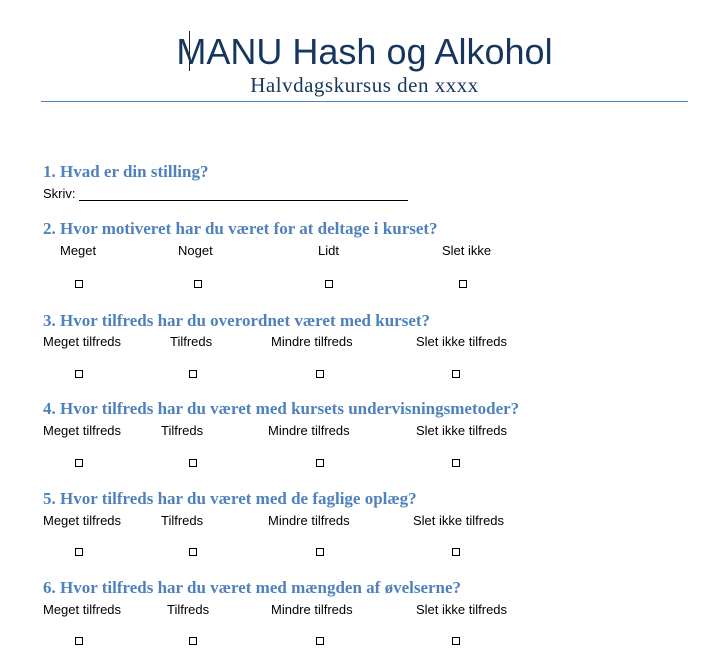 Image resolution: width=715 pixels, height=664 pixels. What do you see at coordinates (78, 250) in the screenshot?
I see `option-label: Meget` at bounding box center [78, 250].